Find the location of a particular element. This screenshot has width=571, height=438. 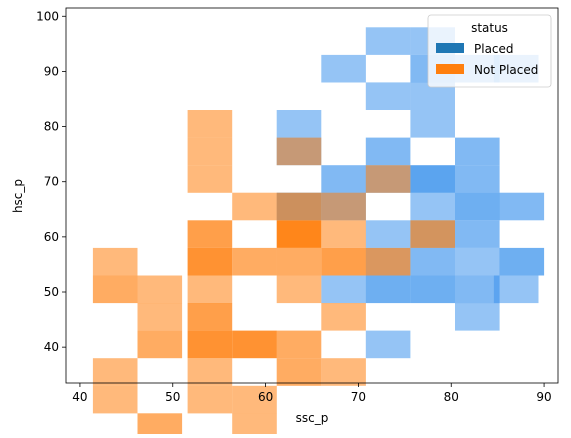

y-tick-label: 90 is located at coordinates (51, 71).